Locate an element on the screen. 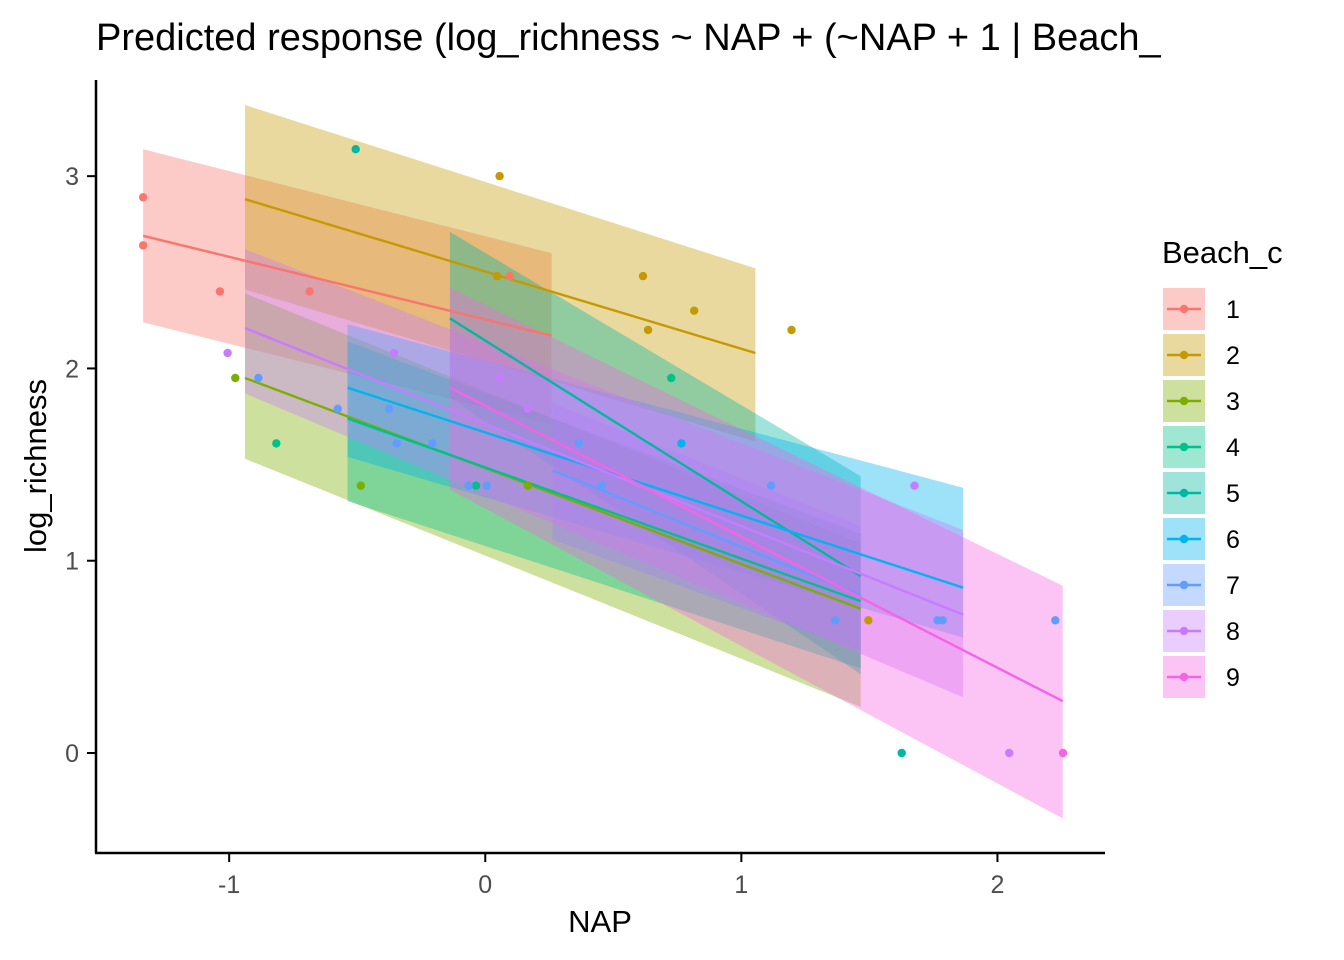  y-axis-title: log_richness is located at coordinates (35, 466).